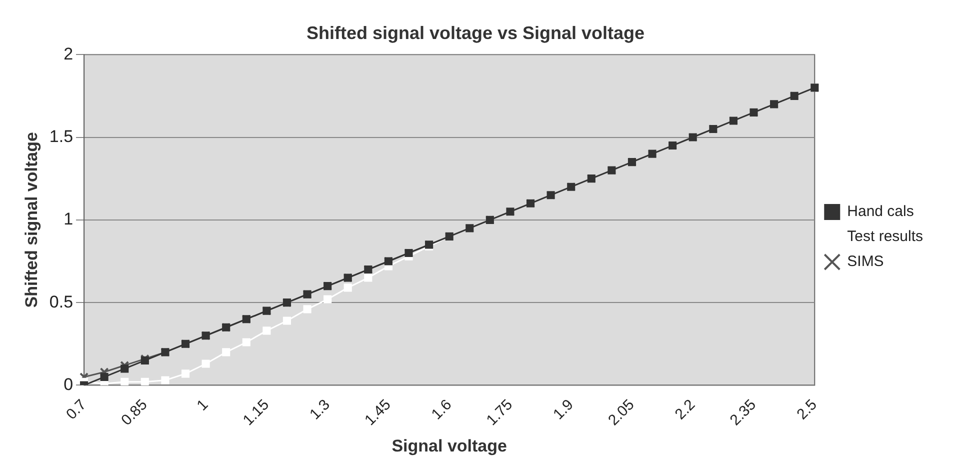 The image size is (961, 476). What do you see at coordinates (880, 211) in the screenshot?
I see `legend-label: Hand cals` at bounding box center [880, 211].